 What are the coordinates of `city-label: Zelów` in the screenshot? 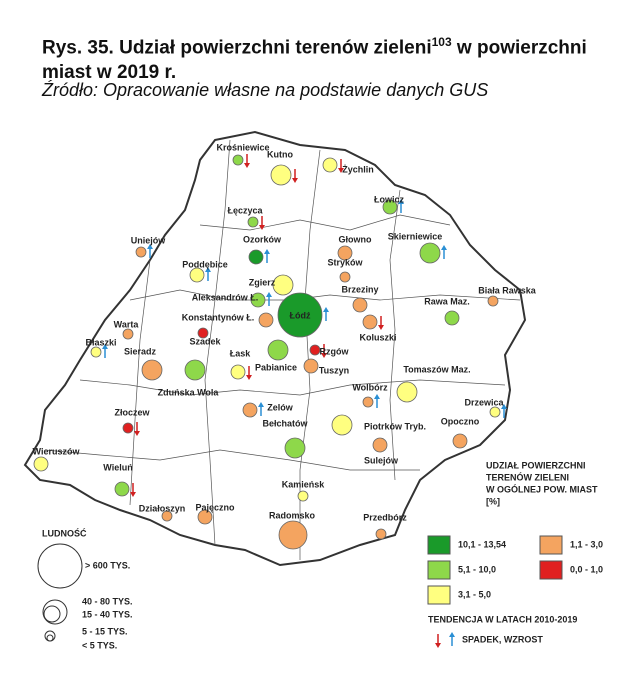 It's located at (280, 407).